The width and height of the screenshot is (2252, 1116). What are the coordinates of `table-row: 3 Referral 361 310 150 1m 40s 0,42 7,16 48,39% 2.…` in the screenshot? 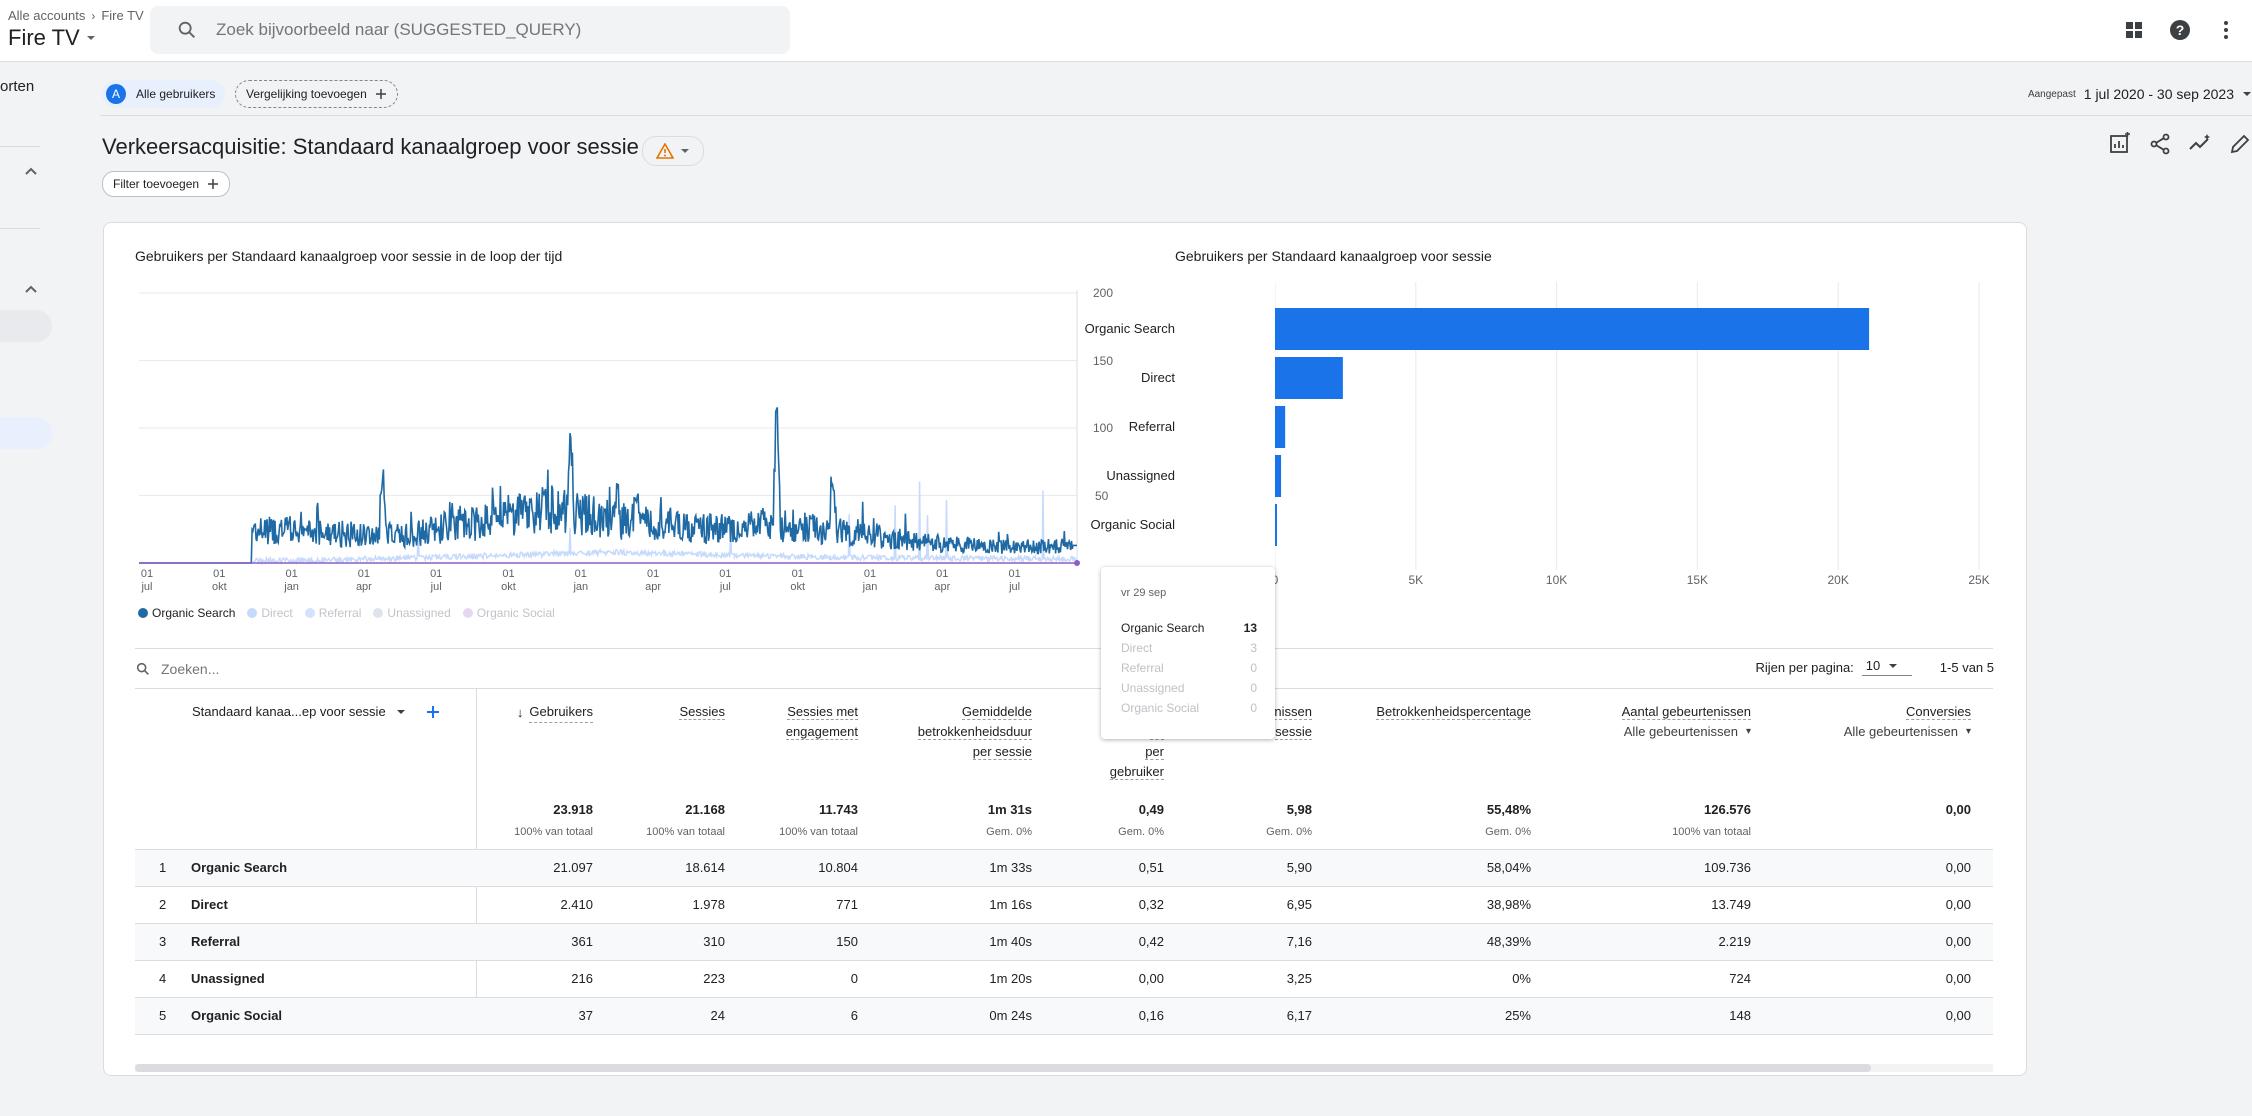 It's located at (1064, 942).